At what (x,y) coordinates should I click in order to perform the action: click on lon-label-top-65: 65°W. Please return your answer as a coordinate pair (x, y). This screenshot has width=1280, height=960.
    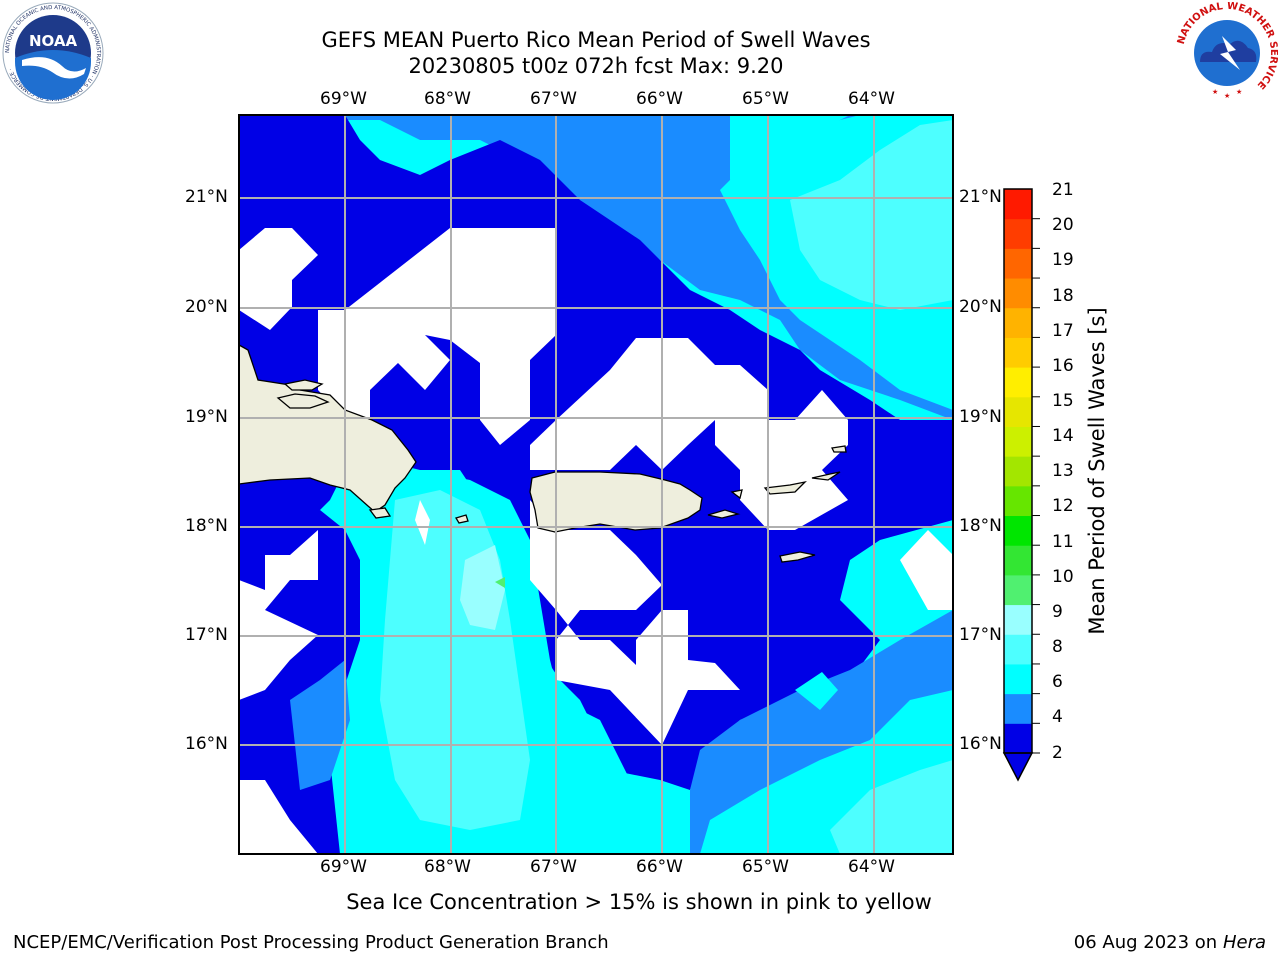
    Looking at the image, I should click on (765, 99).